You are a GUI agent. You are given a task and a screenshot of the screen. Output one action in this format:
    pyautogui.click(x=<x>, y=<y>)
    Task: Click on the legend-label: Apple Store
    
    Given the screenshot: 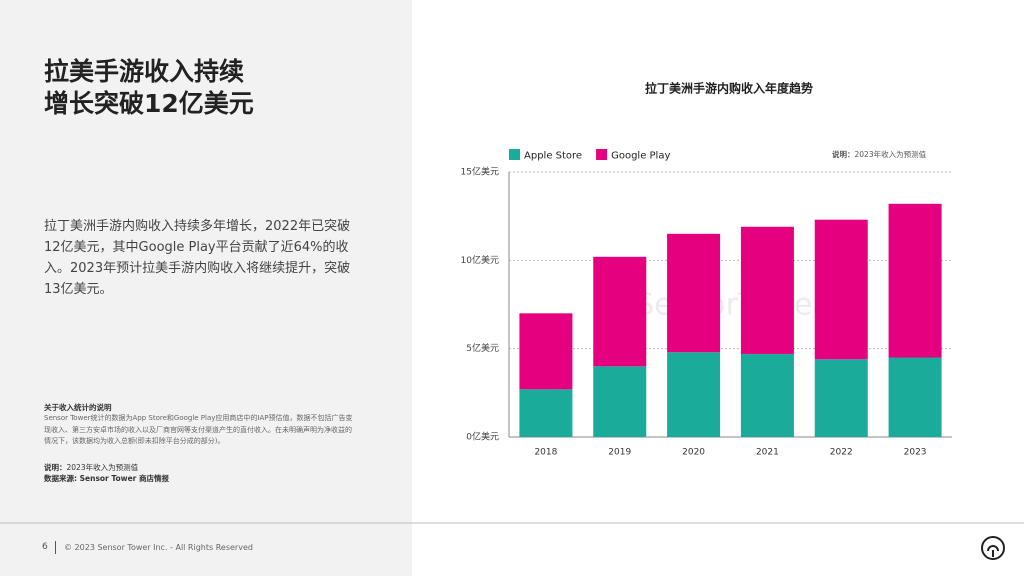 What is the action you would take?
    pyautogui.click(x=553, y=156)
    